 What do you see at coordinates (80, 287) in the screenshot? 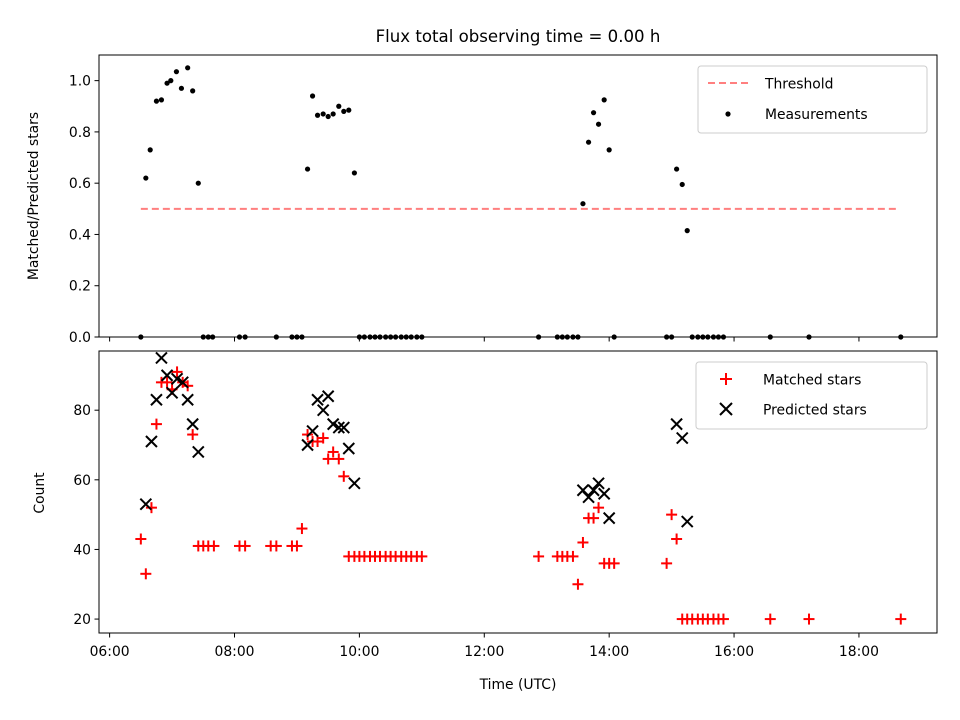
I see `top-ytick-label: 0.2` at bounding box center [80, 287].